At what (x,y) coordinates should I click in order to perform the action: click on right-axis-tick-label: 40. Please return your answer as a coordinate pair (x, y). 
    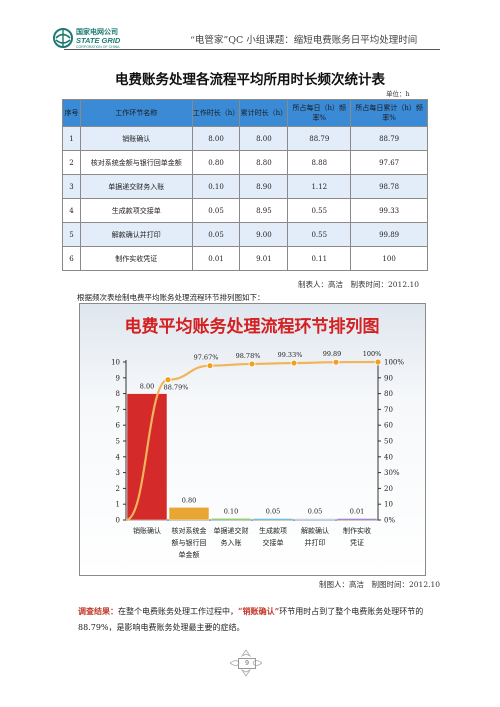
    Looking at the image, I should click on (388, 457).